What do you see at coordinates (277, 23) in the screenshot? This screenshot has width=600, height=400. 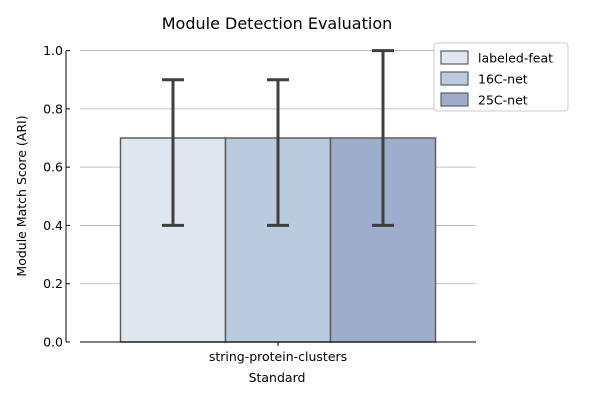 I see `chart-title: Module Detection Evaluation` at bounding box center [277, 23].